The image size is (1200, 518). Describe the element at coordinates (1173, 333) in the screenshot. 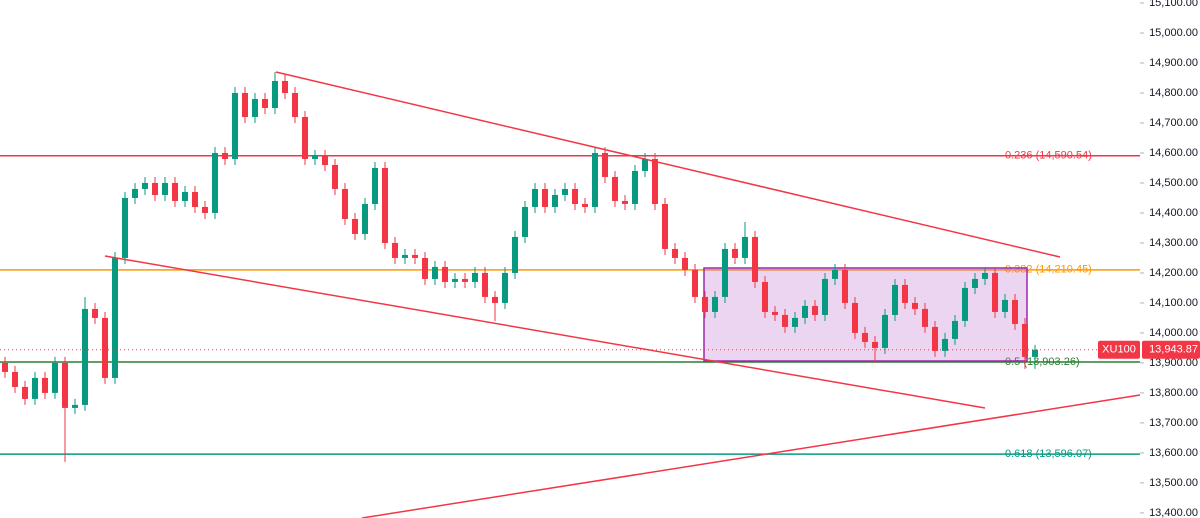

I see `y-tick-label: 14,000.00` at that location.